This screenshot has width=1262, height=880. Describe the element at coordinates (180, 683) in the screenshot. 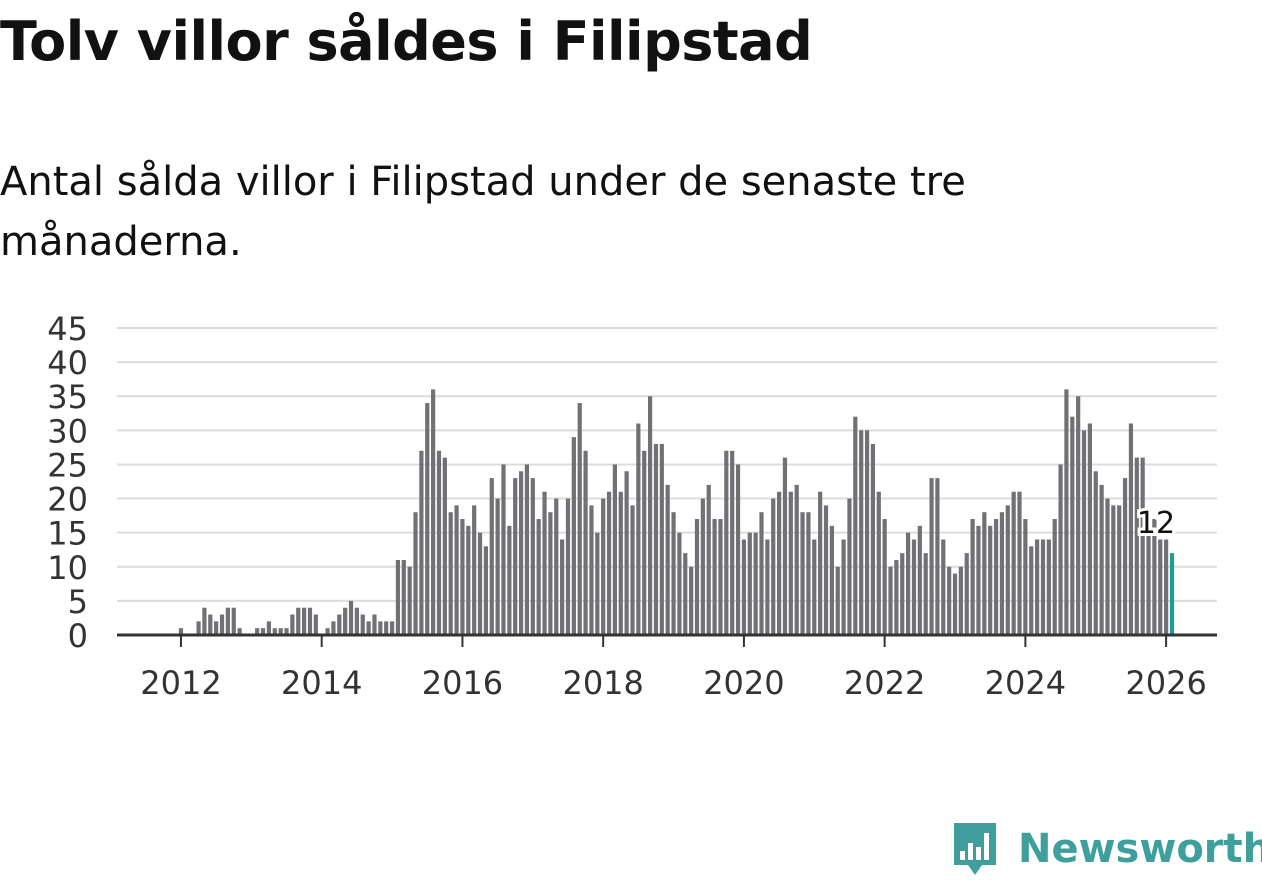

I see `x-tick-label: 2012` at that location.